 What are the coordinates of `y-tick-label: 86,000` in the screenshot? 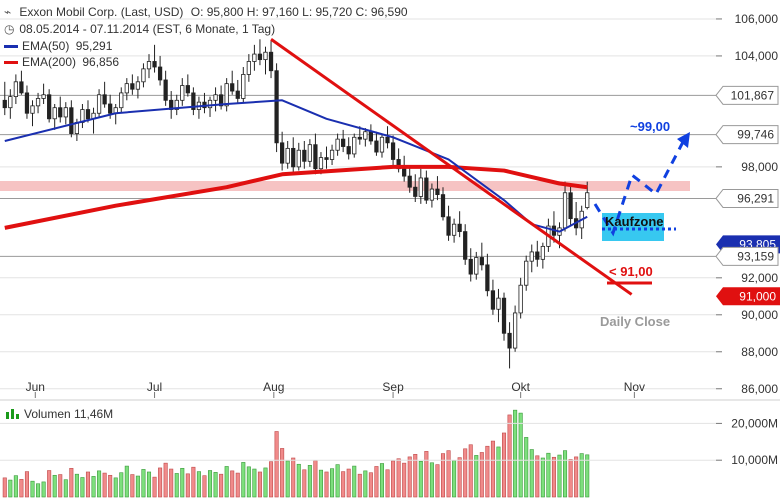 It's located at (759, 389).